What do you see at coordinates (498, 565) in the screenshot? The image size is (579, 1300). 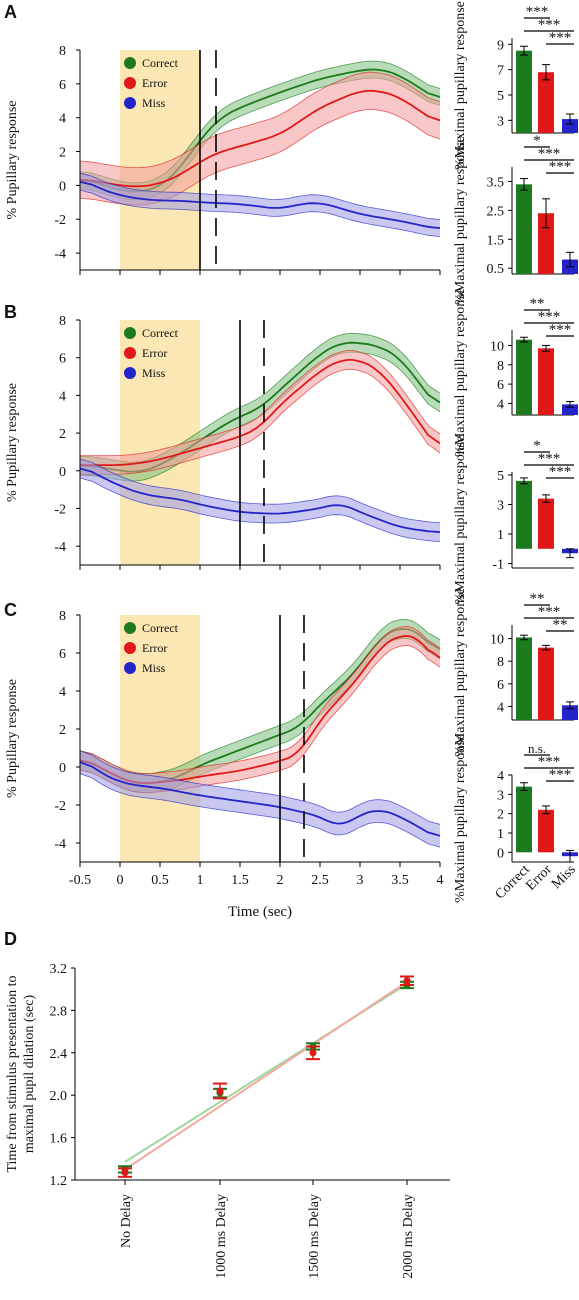 I see `y-tick-label: -1` at bounding box center [498, 565].